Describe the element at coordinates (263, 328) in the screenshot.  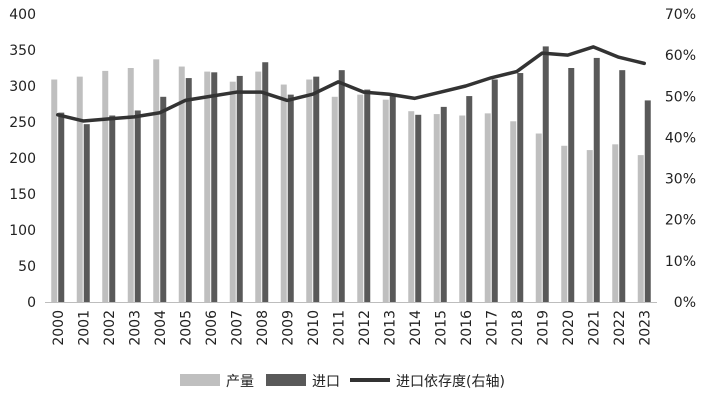
I see `x-tick-label: 2008` at that location.